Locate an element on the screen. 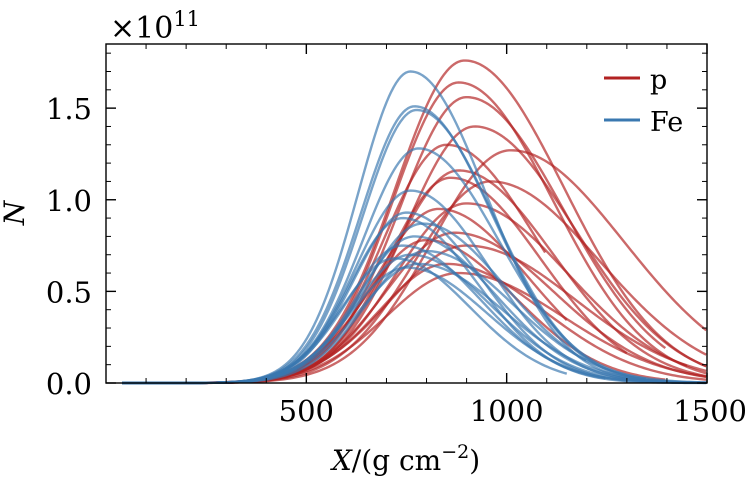 The image size is (747, 483). x-tick-label: 1000 is located at coordinates (507, 411).